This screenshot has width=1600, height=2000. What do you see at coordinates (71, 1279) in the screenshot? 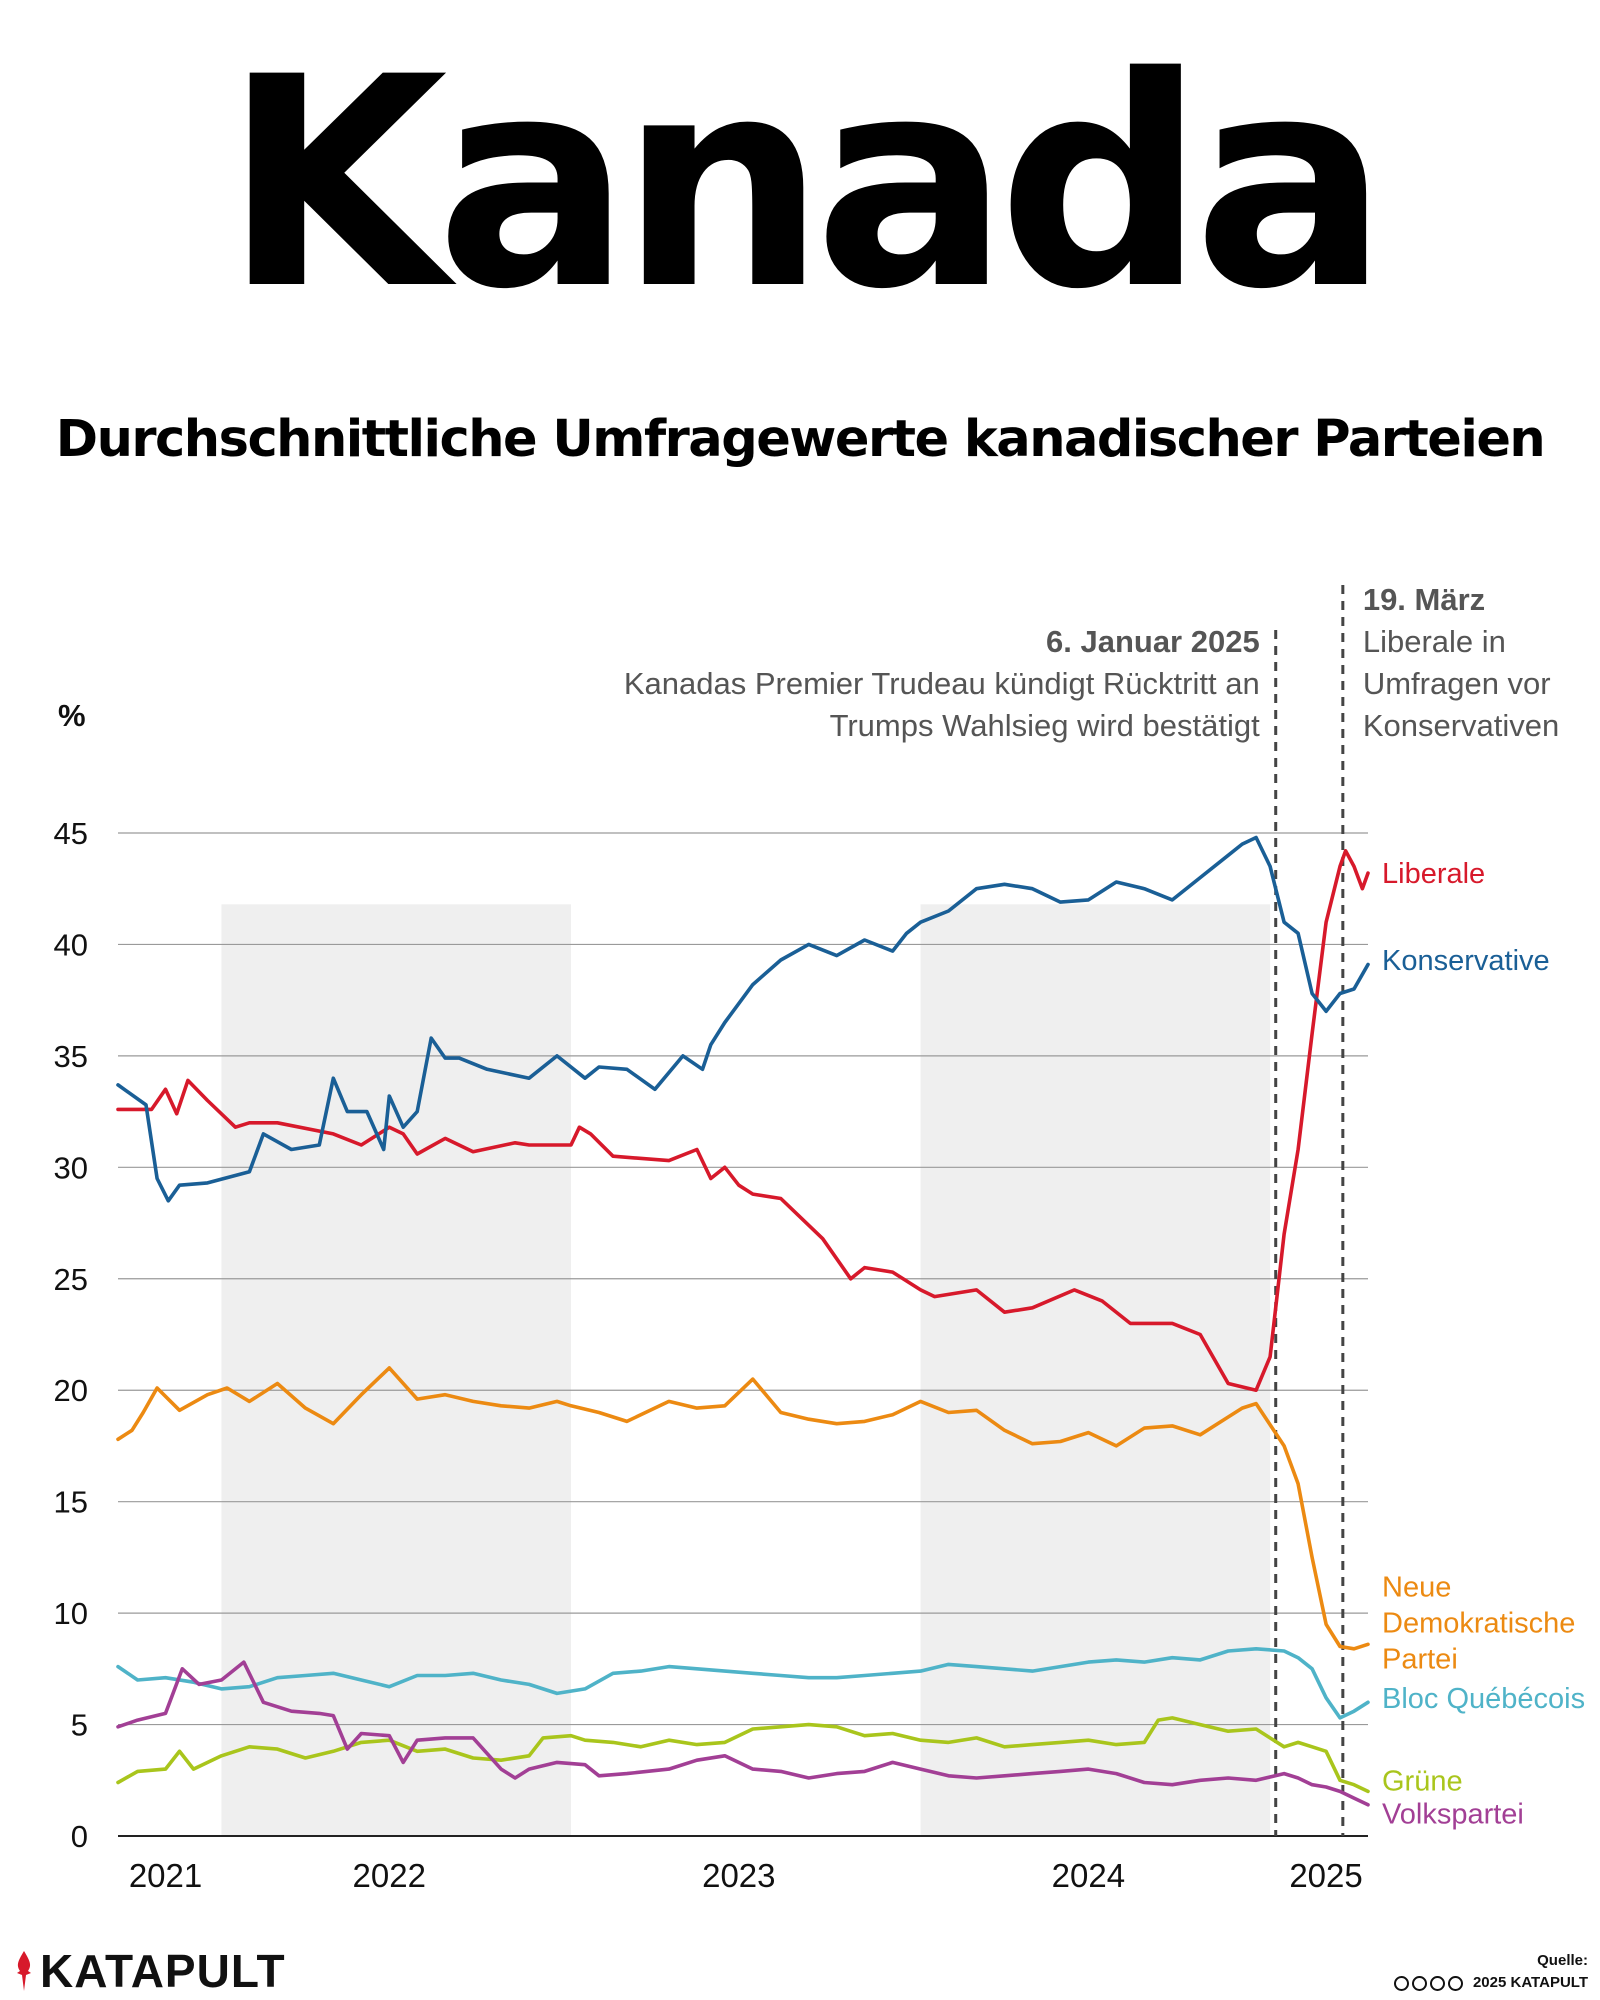
I see `y-tick-label: 25` at bounding box center [71, 1279].